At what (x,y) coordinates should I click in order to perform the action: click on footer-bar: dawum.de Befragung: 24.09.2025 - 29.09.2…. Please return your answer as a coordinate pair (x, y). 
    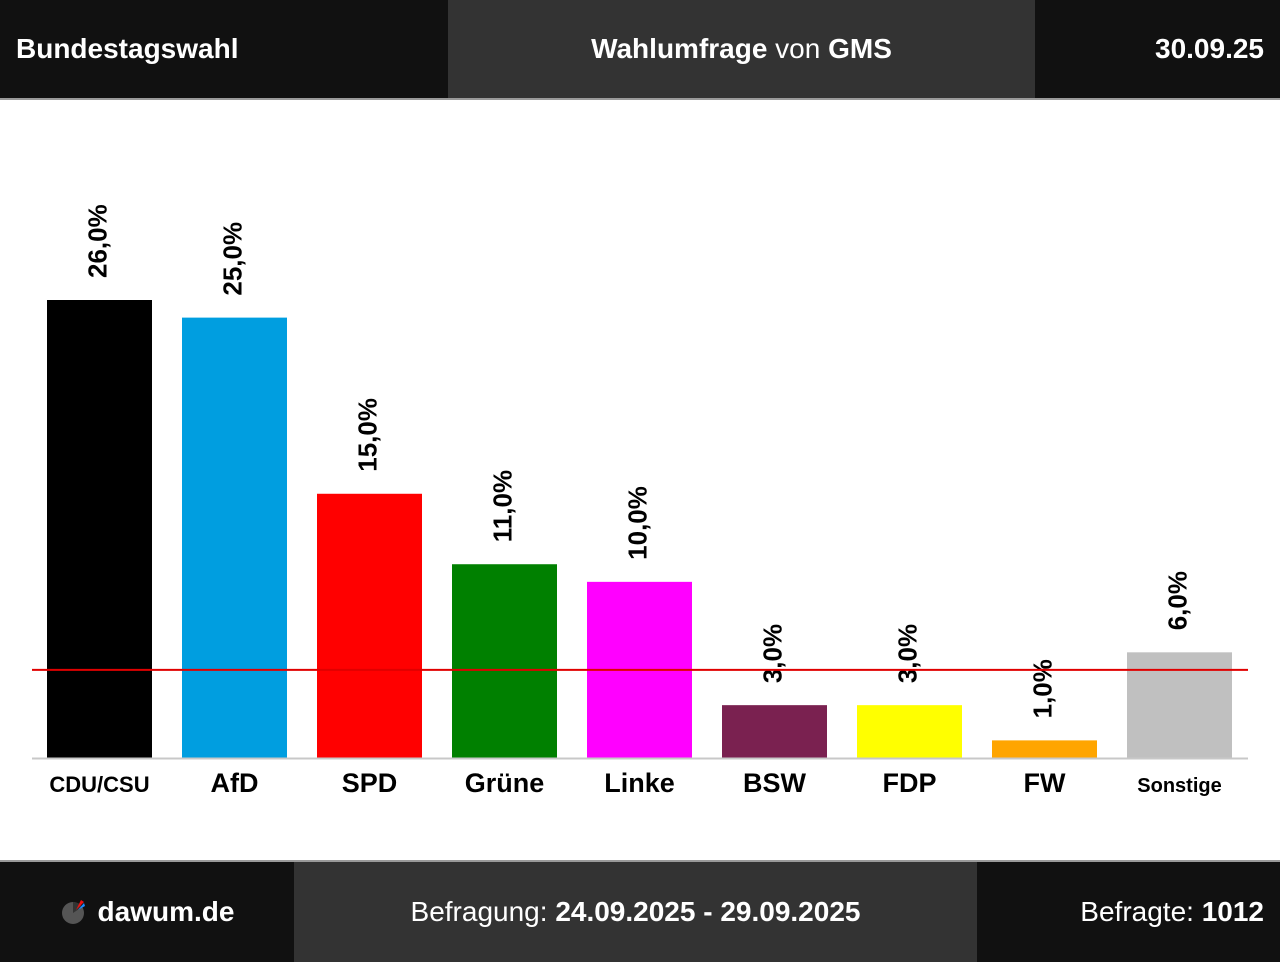
    Looking at the image, I should click on (640, 911).